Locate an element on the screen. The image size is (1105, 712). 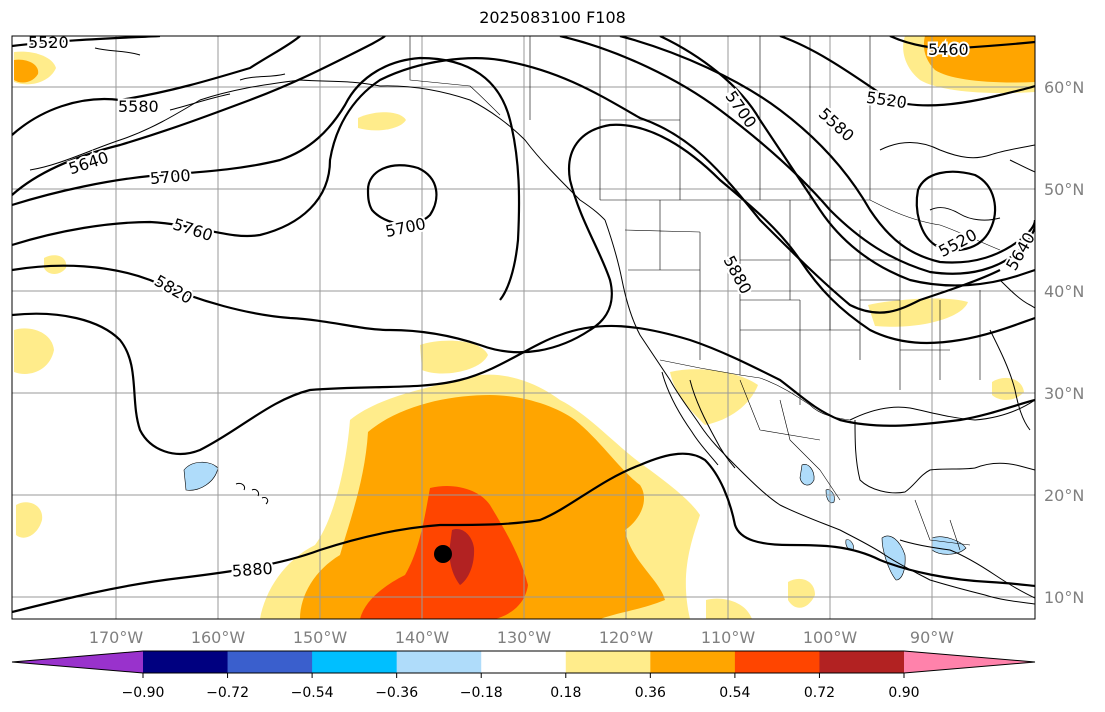
lat-label: 10°N is located at coordinates (1064, 597).